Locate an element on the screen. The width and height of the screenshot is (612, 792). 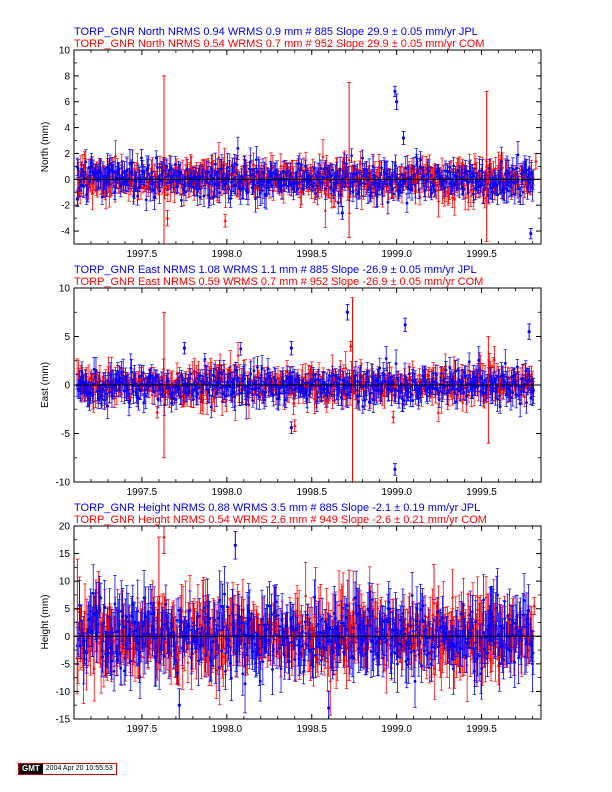
north-xtick-label: 1998.0 is located at coordinates (227, 254).